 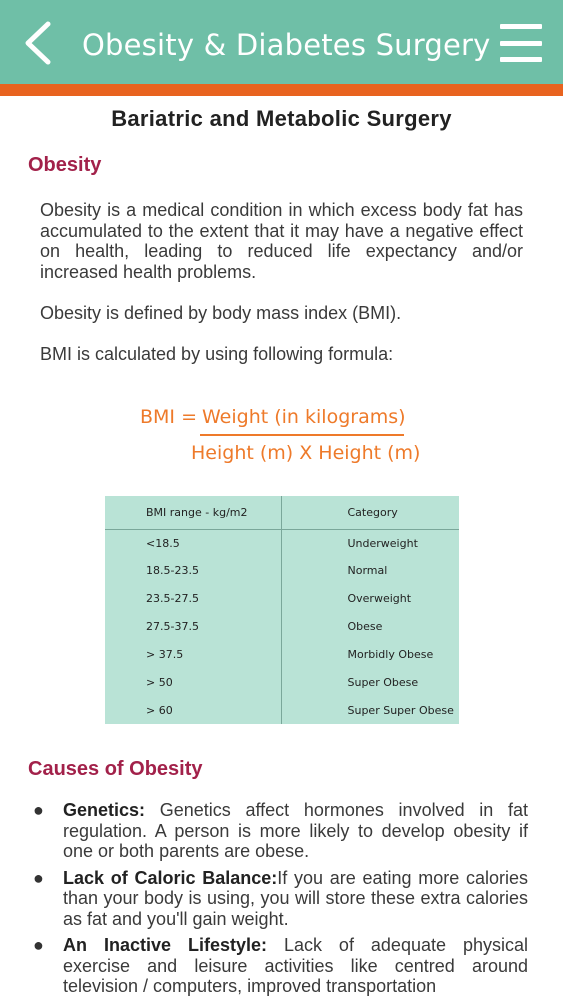 I want to click on table-row: 23.5-27.5 Overweight, so click(x=282, y=598).